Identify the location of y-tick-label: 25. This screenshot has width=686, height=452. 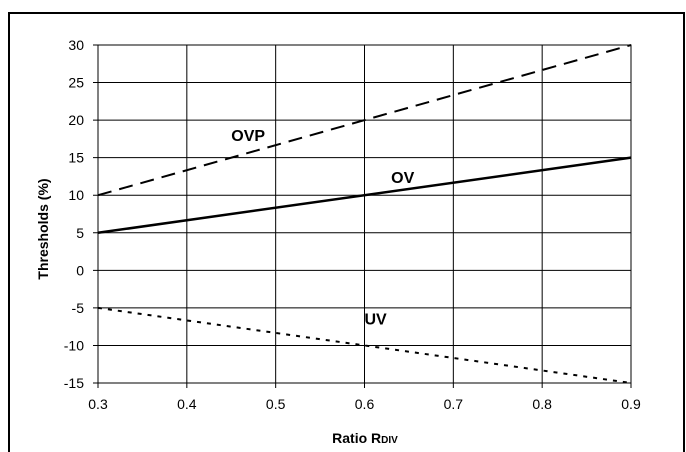
(76, 83).